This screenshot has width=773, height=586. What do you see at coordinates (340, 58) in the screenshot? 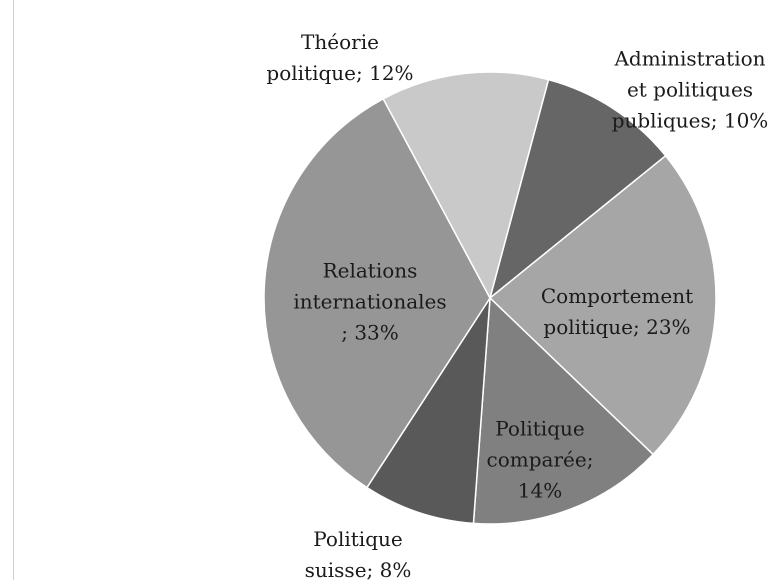
I see `slice-label: Théorie politique; 12%` at bounding box center [340, 58].